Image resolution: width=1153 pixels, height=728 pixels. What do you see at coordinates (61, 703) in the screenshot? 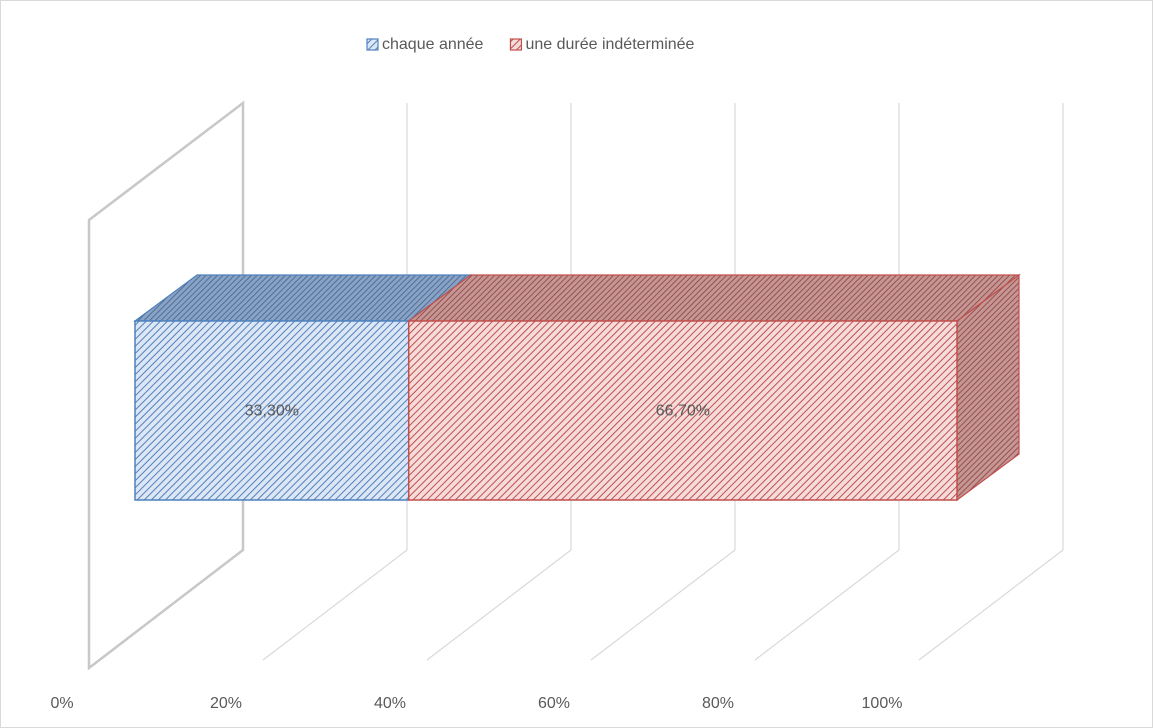
I see `x-tick-label: 0%` at bounding box center [61, 703].